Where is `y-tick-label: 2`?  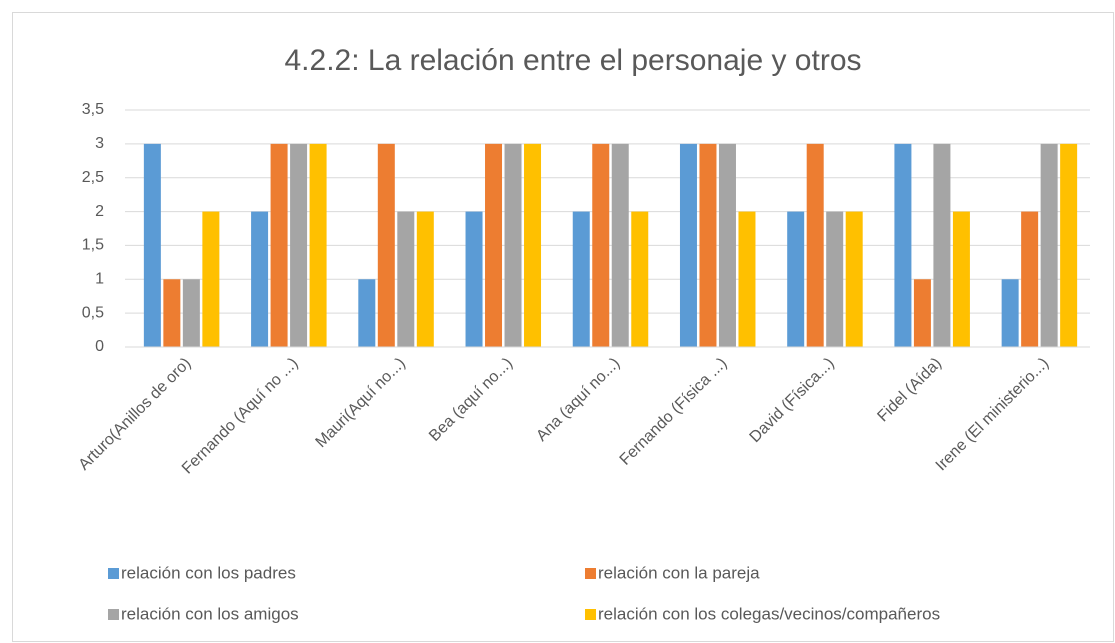
y-tick-label: 2 is located at coordinates (99, 211).